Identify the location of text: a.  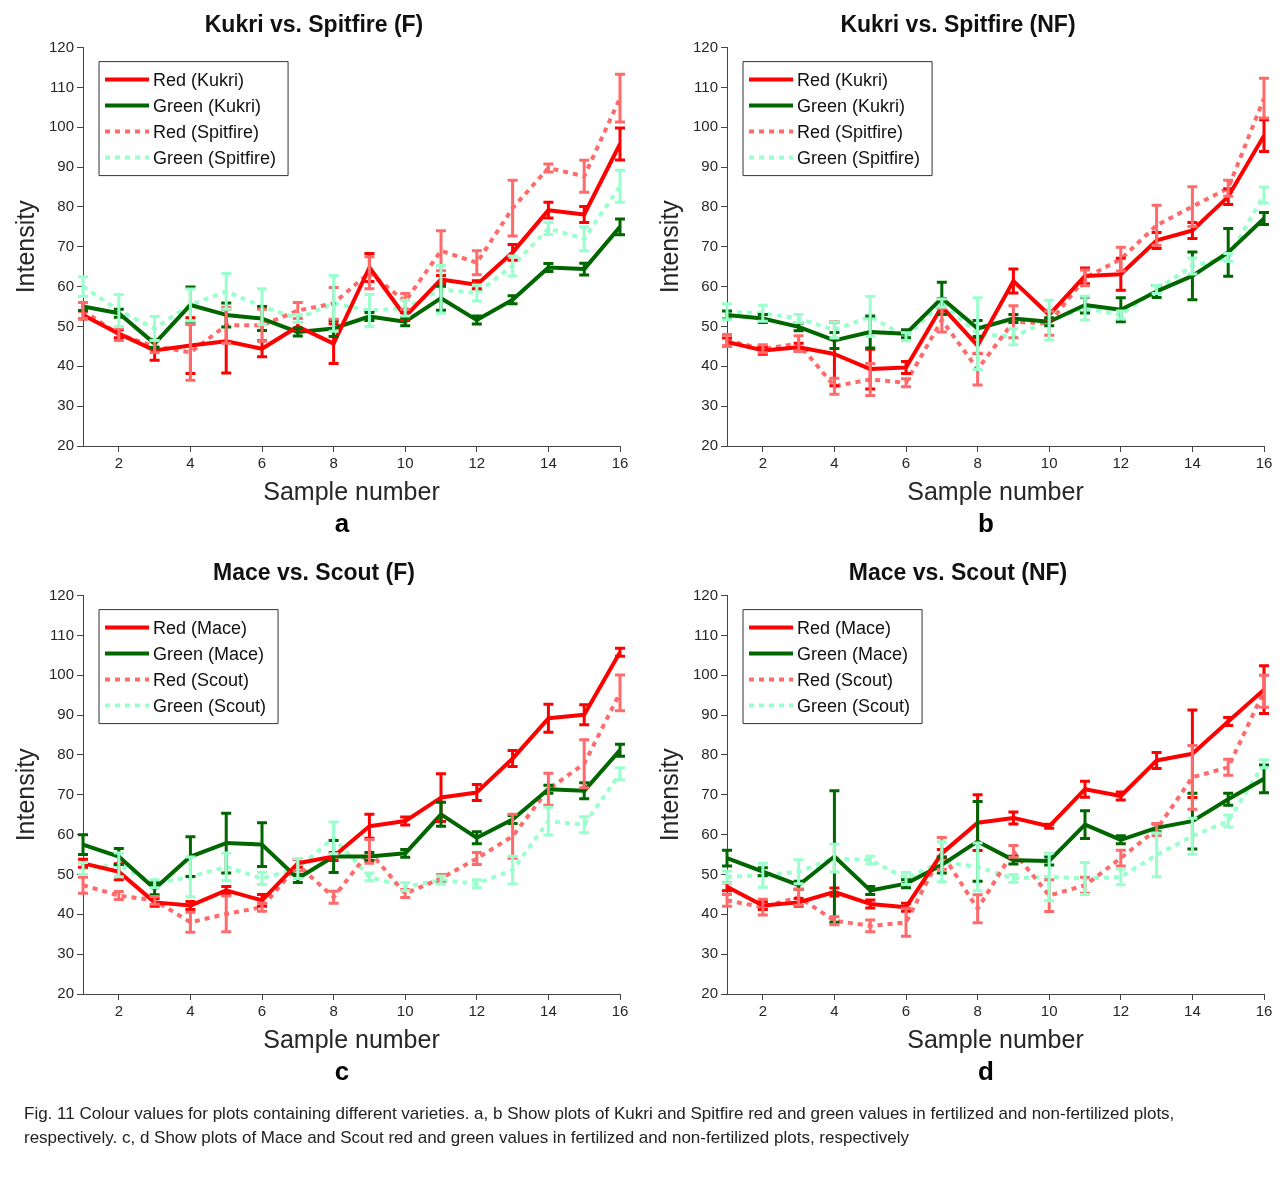
(342, 523).